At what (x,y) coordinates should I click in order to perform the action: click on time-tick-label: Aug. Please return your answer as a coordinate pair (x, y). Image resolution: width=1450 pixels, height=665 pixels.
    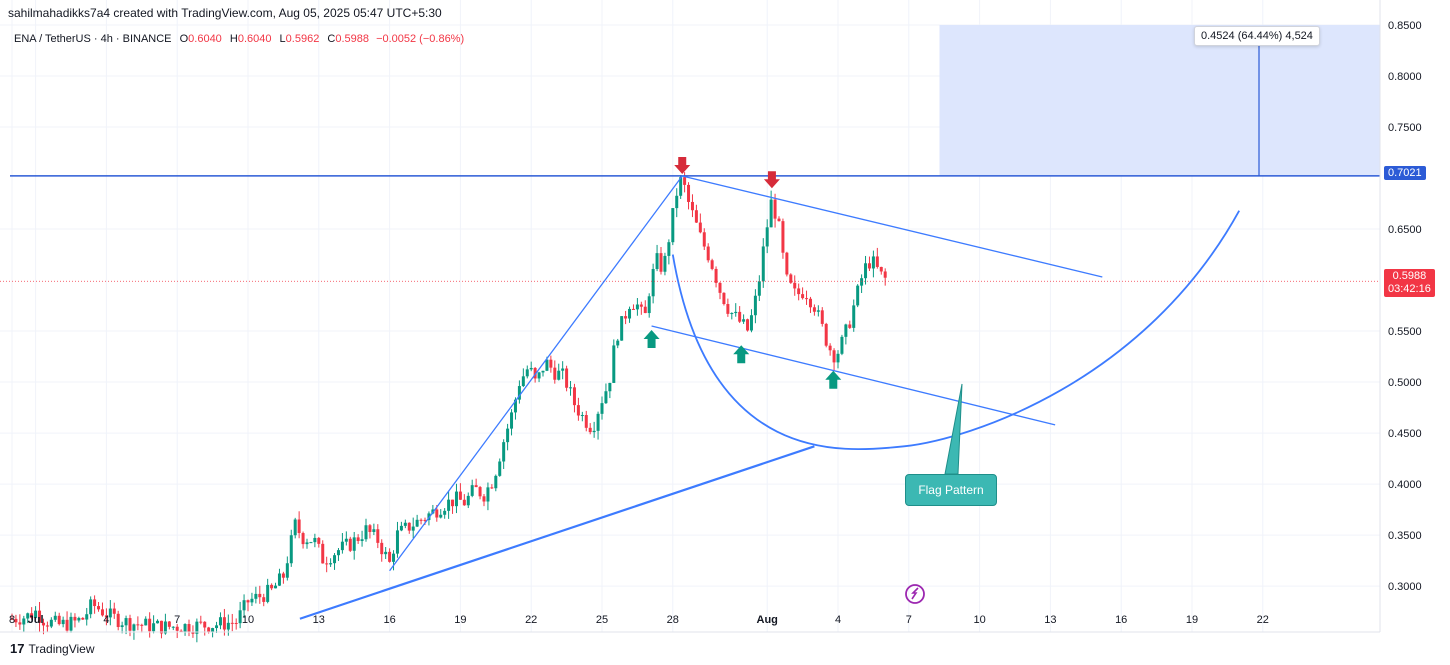
    Looking at the image, I should click on (767, 620).